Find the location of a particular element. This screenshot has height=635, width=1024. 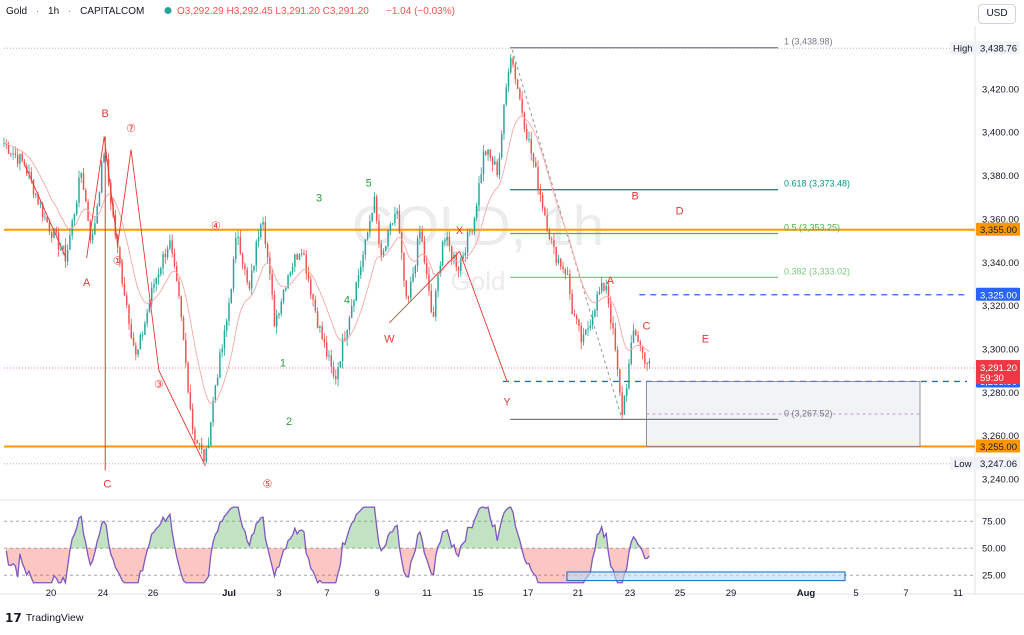

watermark-subtitle: Gold is located at coordinates (478, 281).